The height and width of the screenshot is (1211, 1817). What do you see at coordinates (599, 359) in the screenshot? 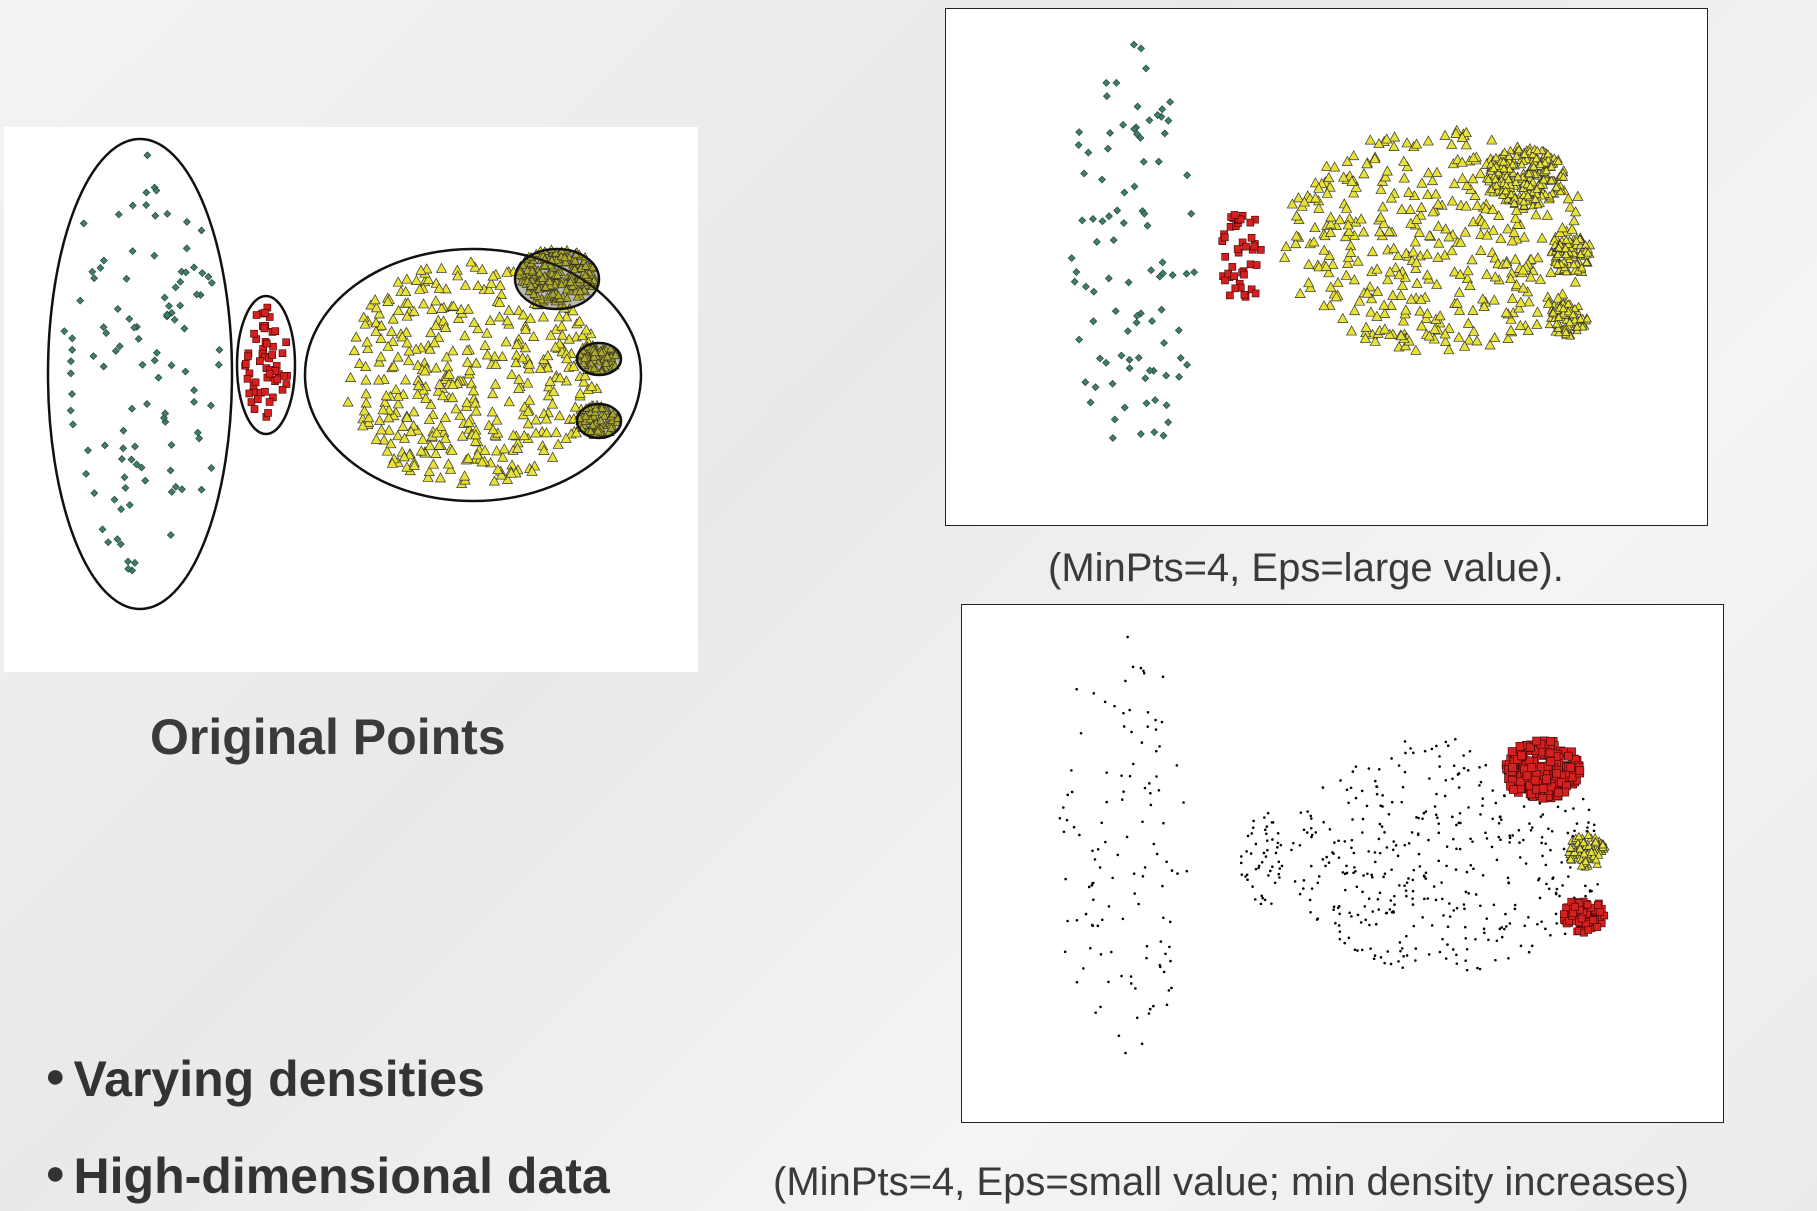
I see `dense-cluster-mid-outline` at bounding box center [599, 359].